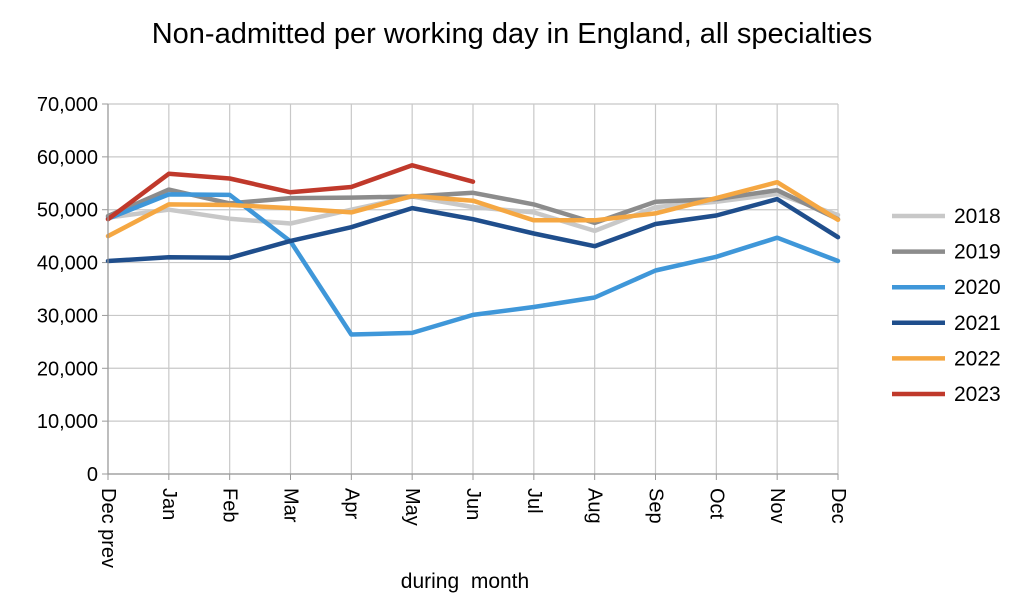 The height and width of the screenshot is (606, 1024). What do you see at coordinates (67, 211) in the screenshot?
I see `y-tick-label: 50,000` at bounding box center [67, 211].